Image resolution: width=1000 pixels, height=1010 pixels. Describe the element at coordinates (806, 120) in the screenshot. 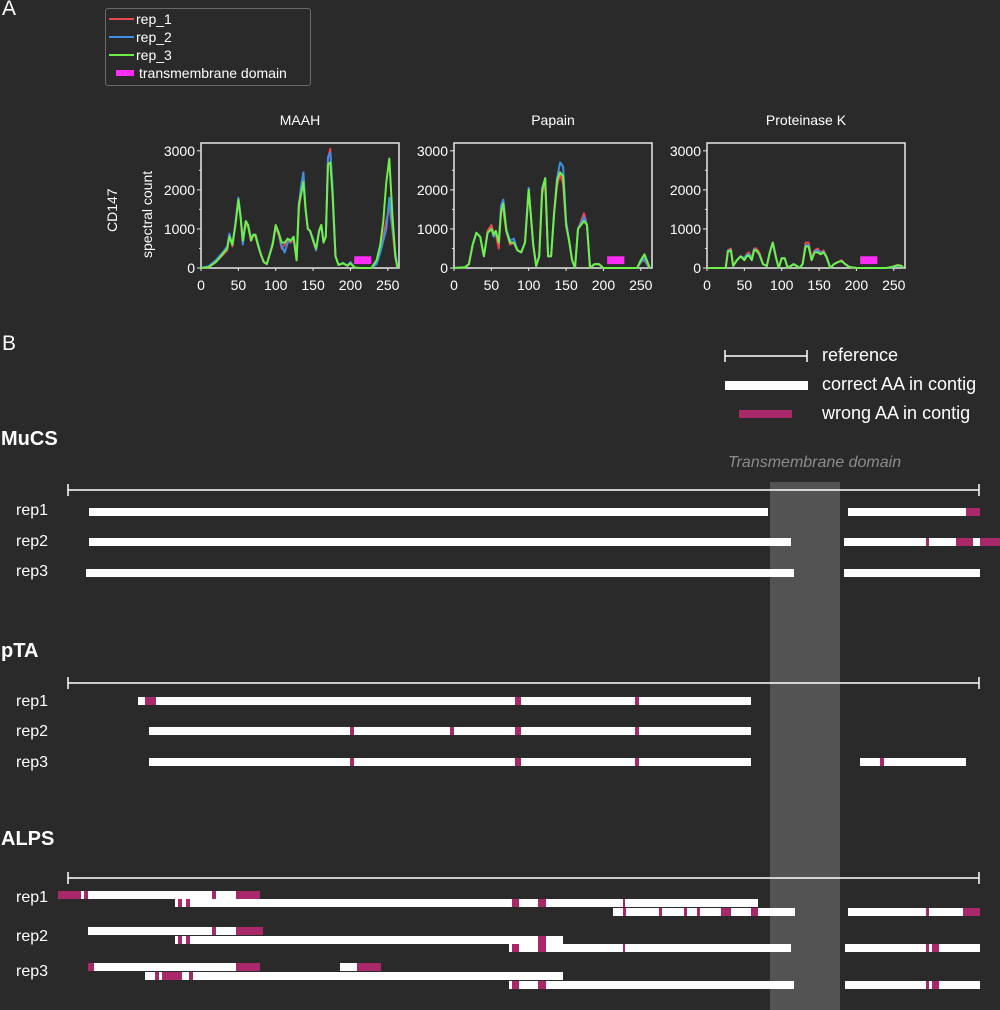

I see `chart-title: Proteinase K` at that location.